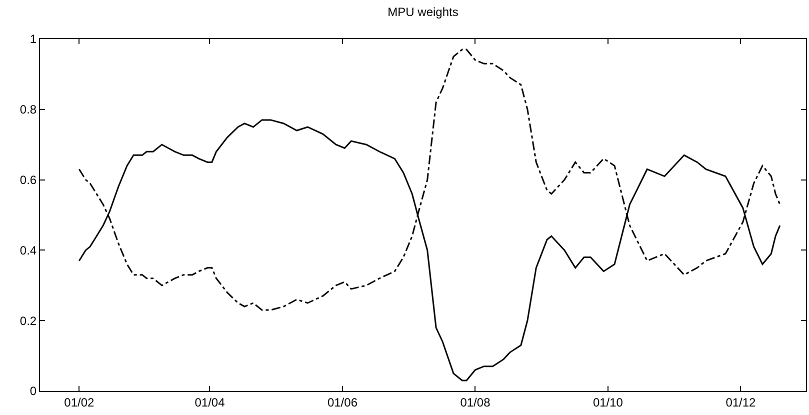 This screenshot has height=415, width=809. I want to click on y-tick-label: 1, so click(33, 39).